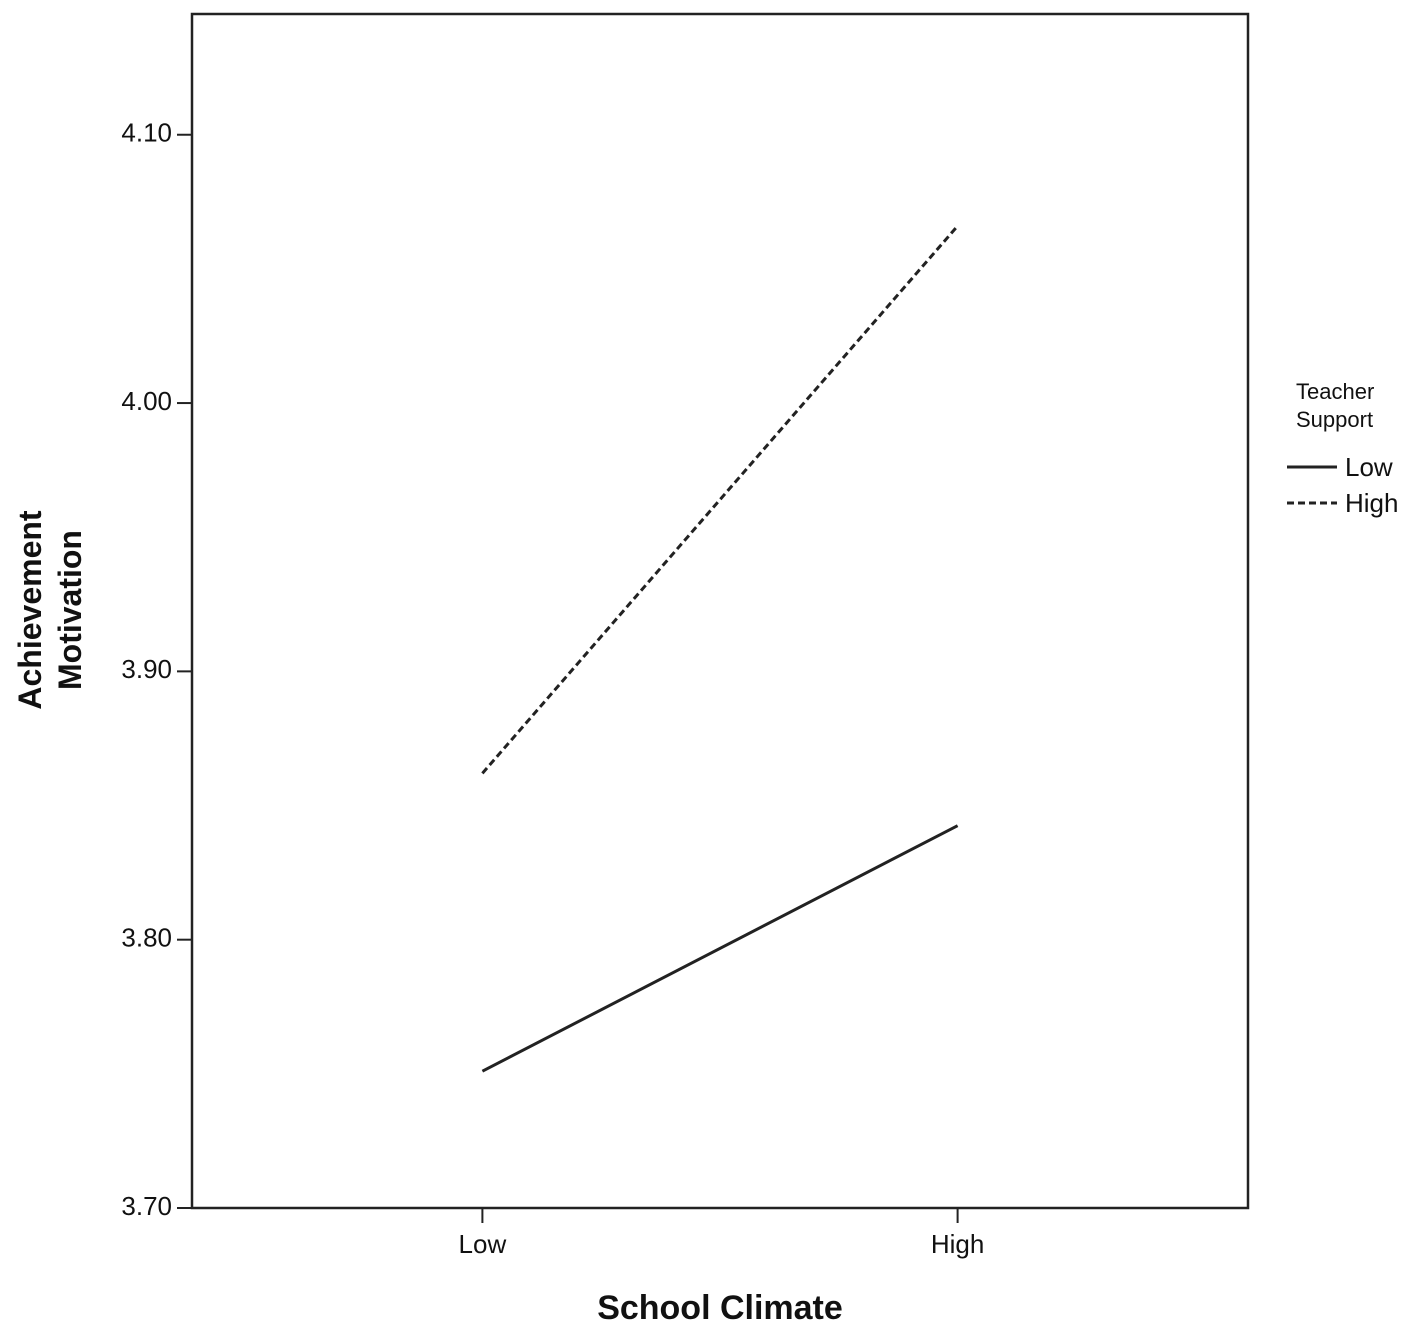 This screenshot has height=1335, width=1417. Describe the element at coordinates (146, 669) in the screenshot. I see `y-tick-label: 3.90` at that location.